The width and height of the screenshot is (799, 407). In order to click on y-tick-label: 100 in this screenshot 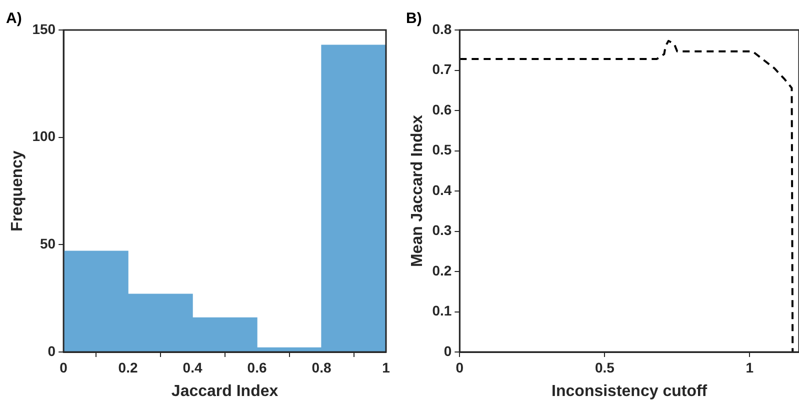, I will do `click(44, 136)`.